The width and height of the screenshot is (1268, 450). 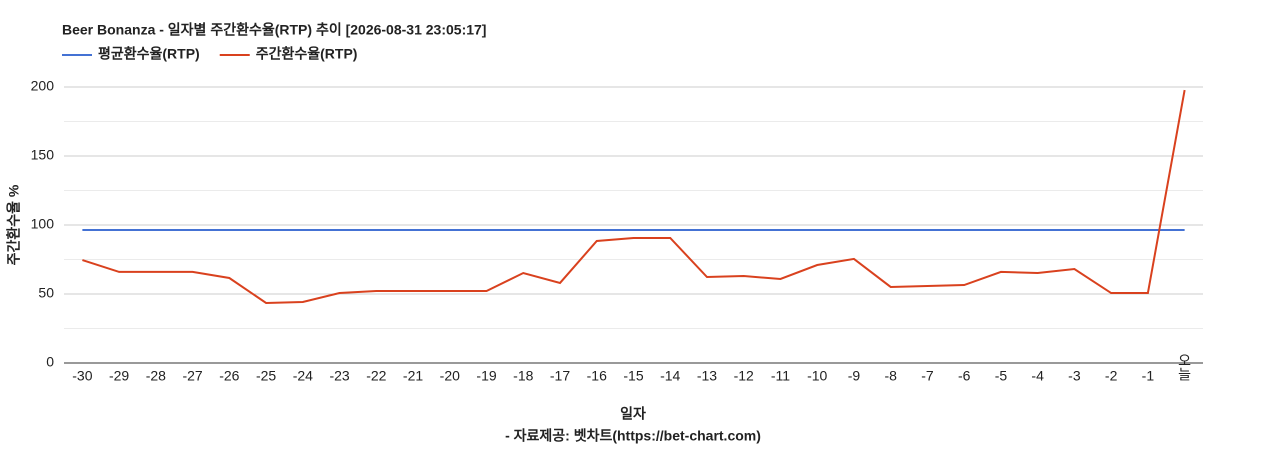 I want to click on x-tick-label: -23, so click(x=339, y=376).